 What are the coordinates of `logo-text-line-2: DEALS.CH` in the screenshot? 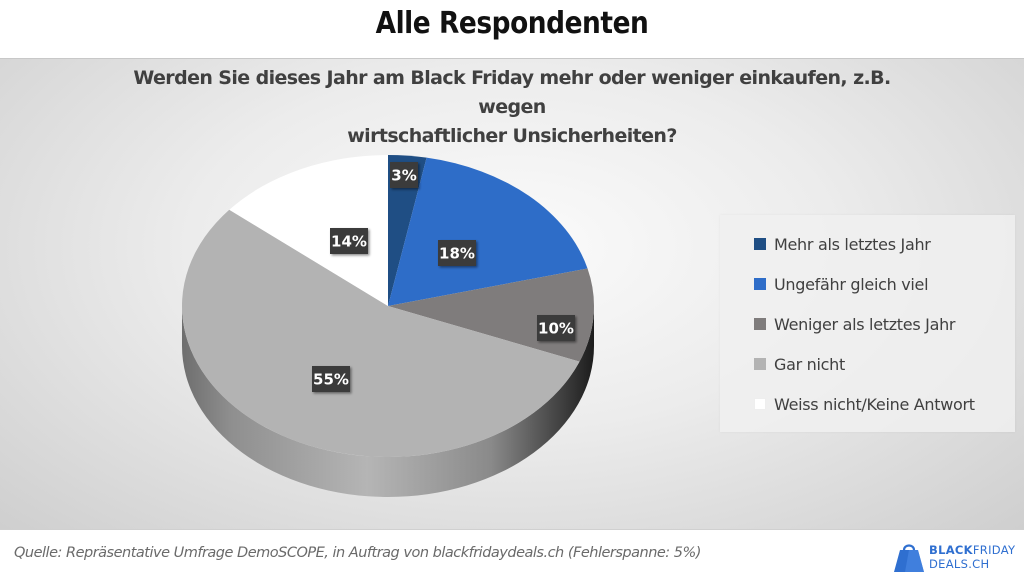 It's located at (959, 564).